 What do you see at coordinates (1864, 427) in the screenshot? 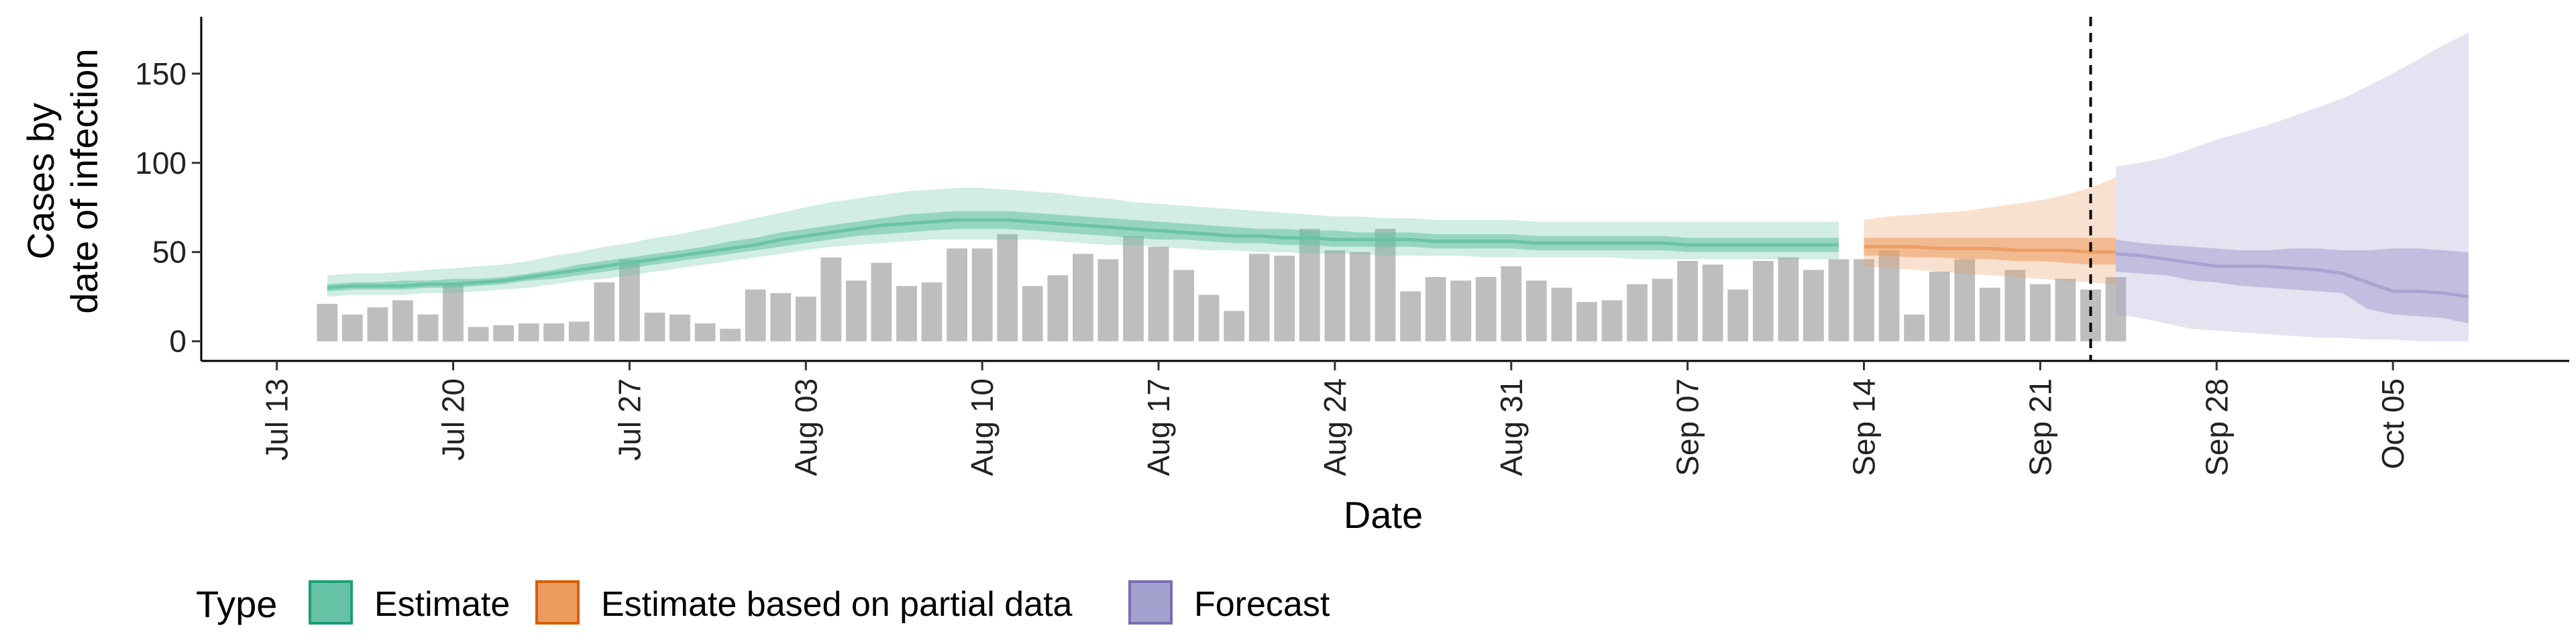
I see `x-tick-label: Sep 14` at bounding box center [1864, 427].